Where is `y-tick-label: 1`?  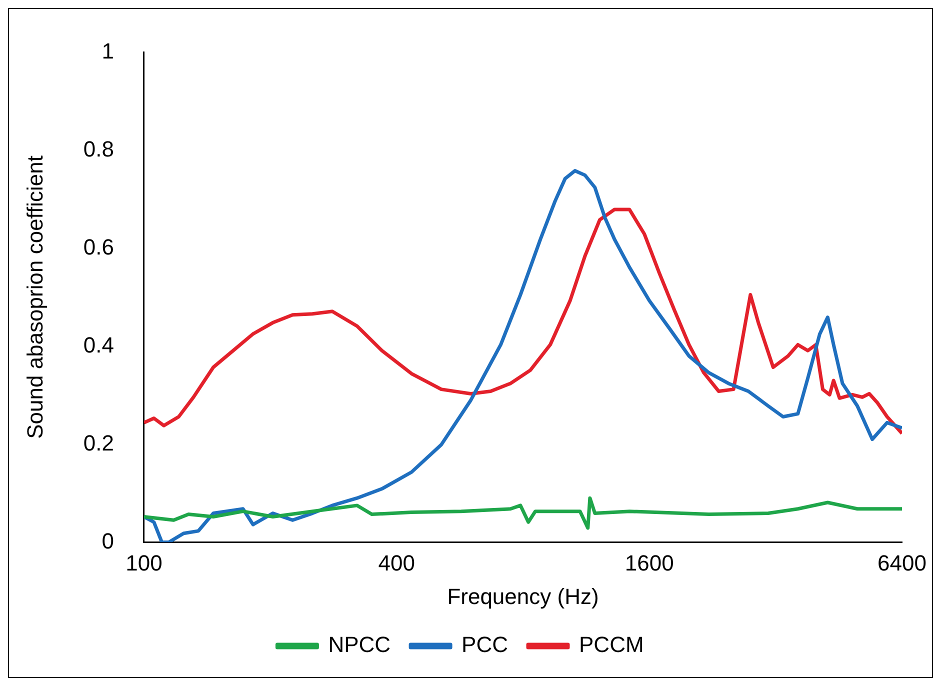 y-tick-label: 1 is located at coordinates (108, 51).